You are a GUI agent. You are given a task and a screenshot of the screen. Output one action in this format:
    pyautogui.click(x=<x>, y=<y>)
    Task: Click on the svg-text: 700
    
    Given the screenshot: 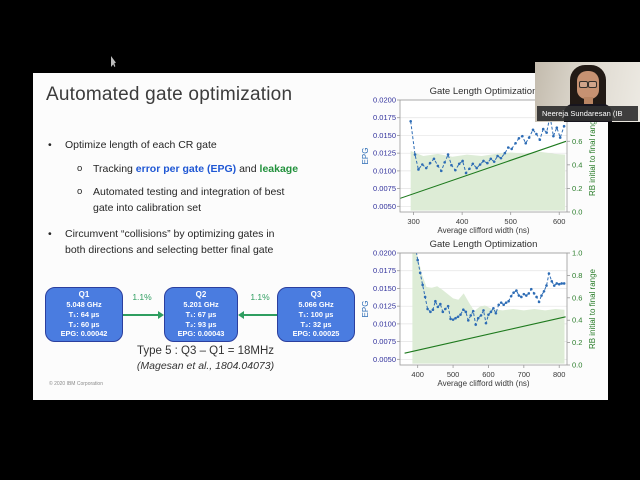 What is the action you would take?
    pyautogui.click(x=524, y=374)
    